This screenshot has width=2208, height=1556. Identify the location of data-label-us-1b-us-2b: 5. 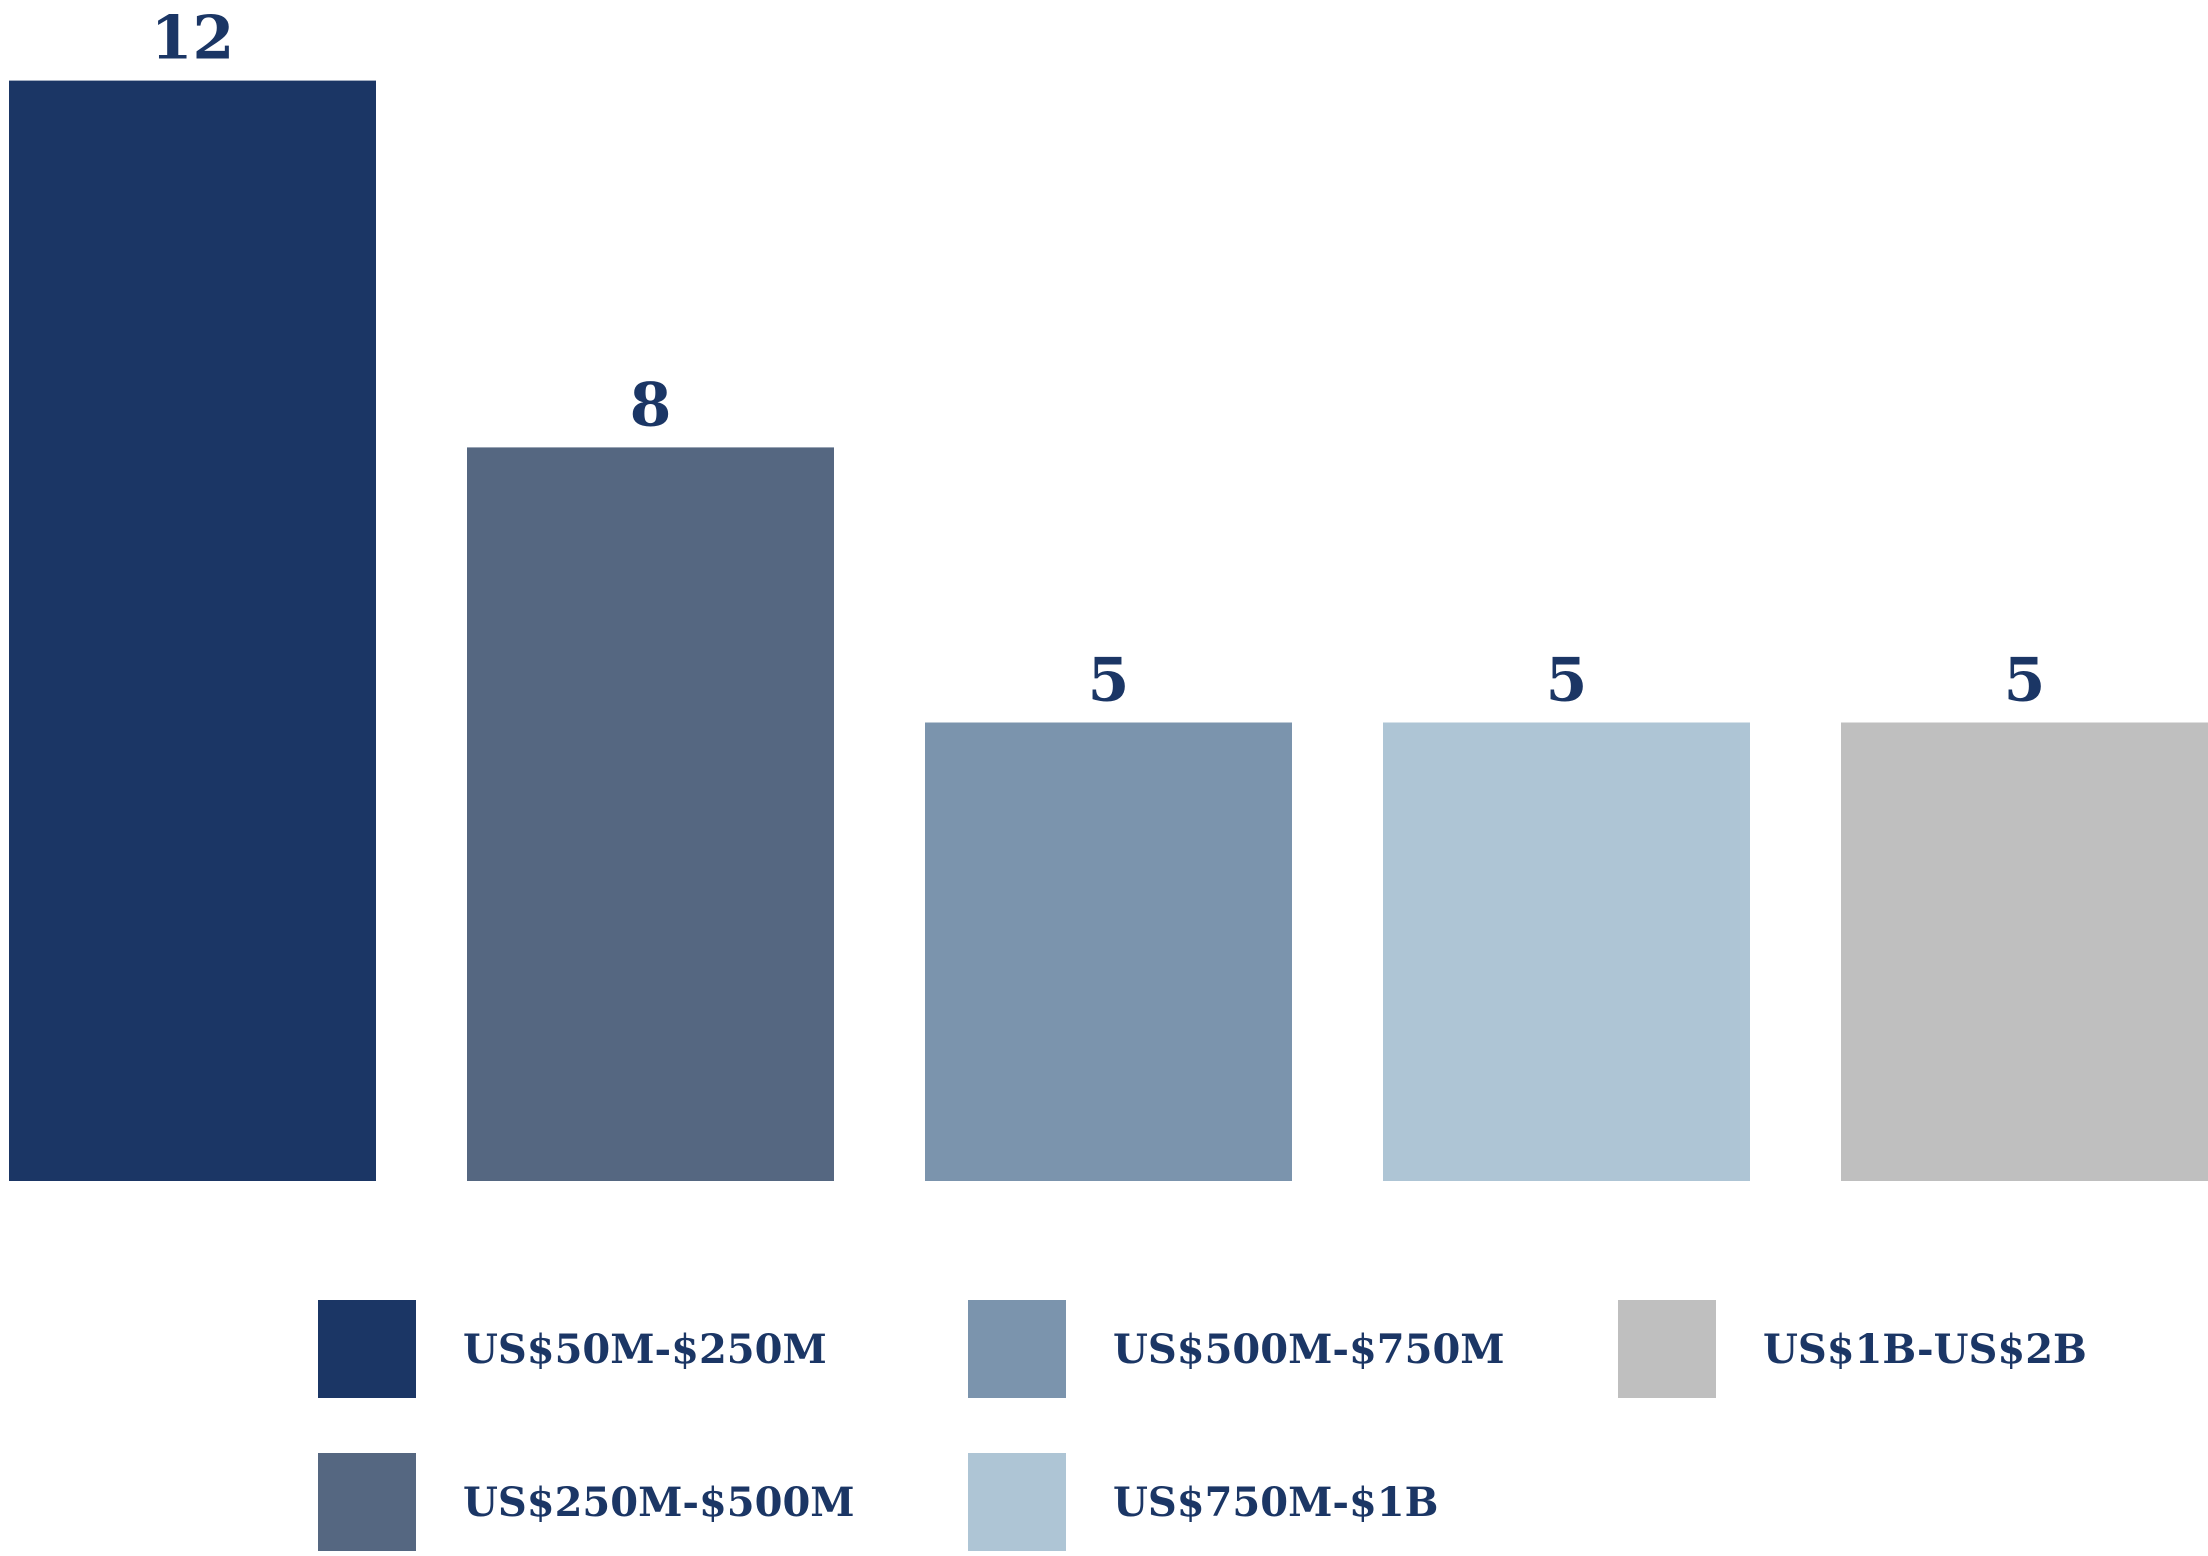
(2025, 681).